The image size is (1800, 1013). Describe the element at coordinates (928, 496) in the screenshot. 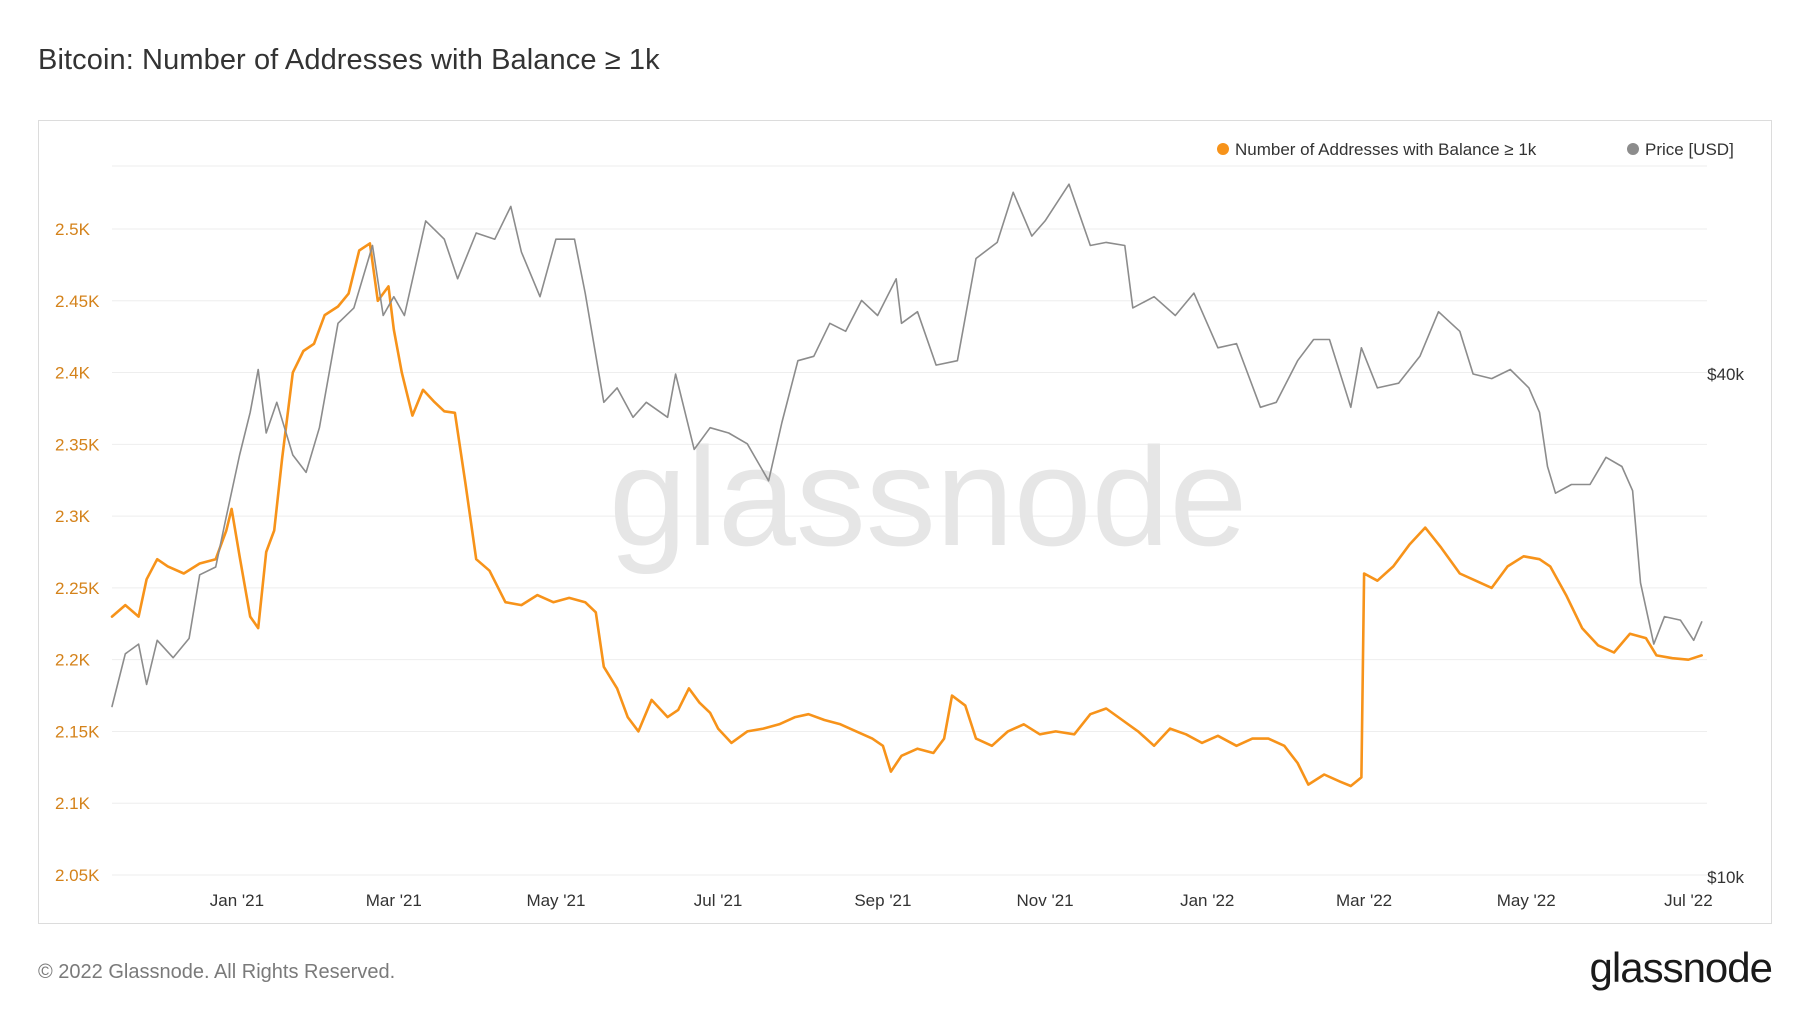

I see `watermark-text: glassnode` at that location.